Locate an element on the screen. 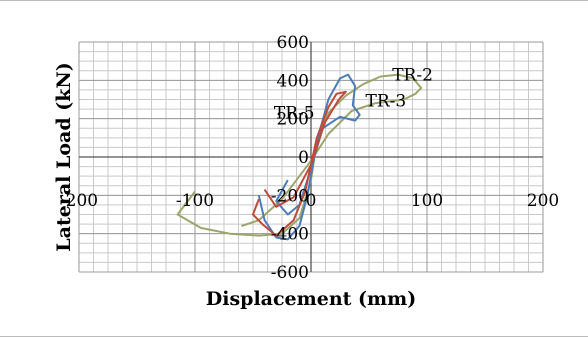 The width and height of the screenshot is (588, 337). x-axis-title: Displacement (mm) is located at coordinates (311, 299).